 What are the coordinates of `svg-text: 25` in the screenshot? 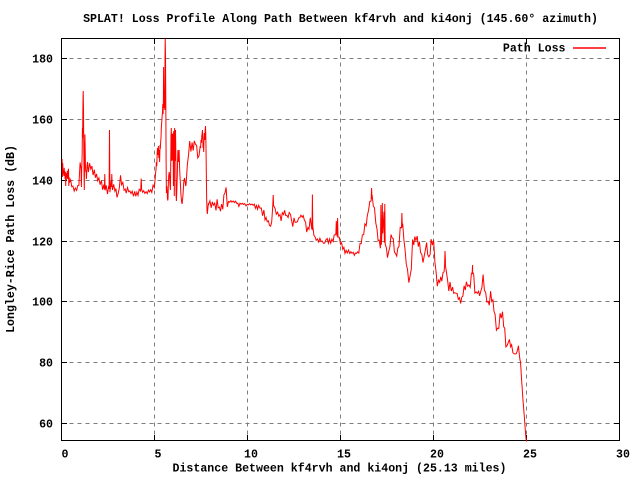 It's located at (530, 455).